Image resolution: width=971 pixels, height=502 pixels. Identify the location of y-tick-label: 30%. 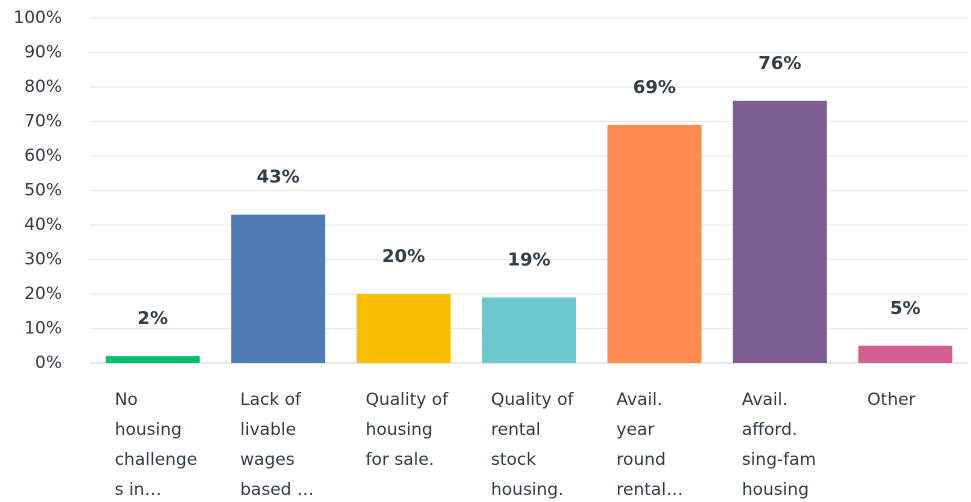
(43, 260).